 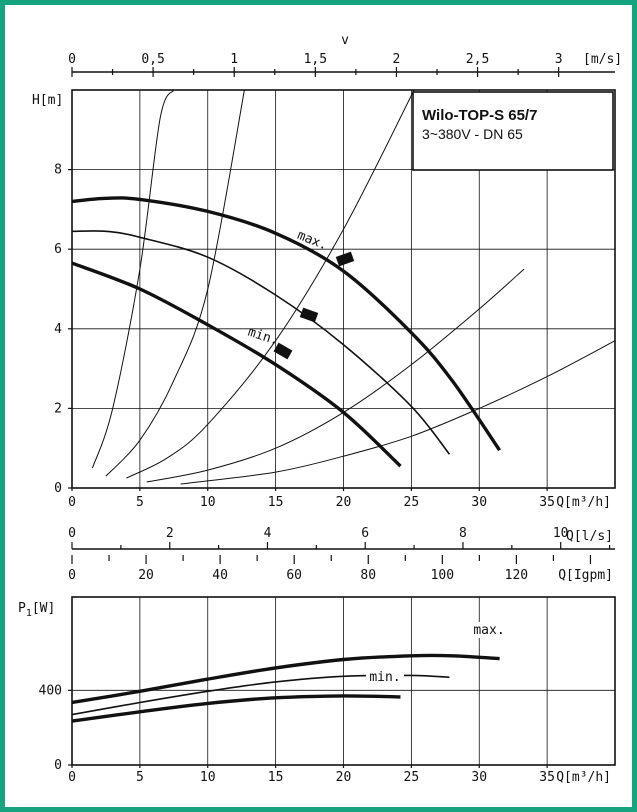 I want to click on power-y-label-sub: 1, so click(x=29, y=613).